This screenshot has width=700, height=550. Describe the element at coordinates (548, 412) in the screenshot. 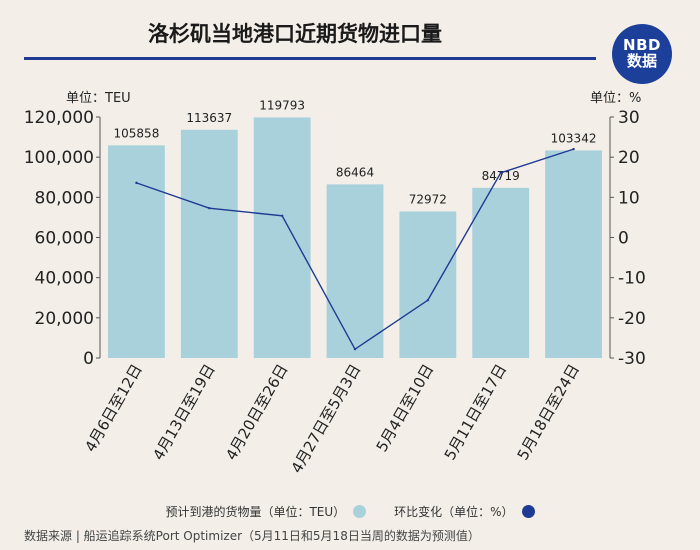

I see `category-label: 5月18日至24日` at that location.